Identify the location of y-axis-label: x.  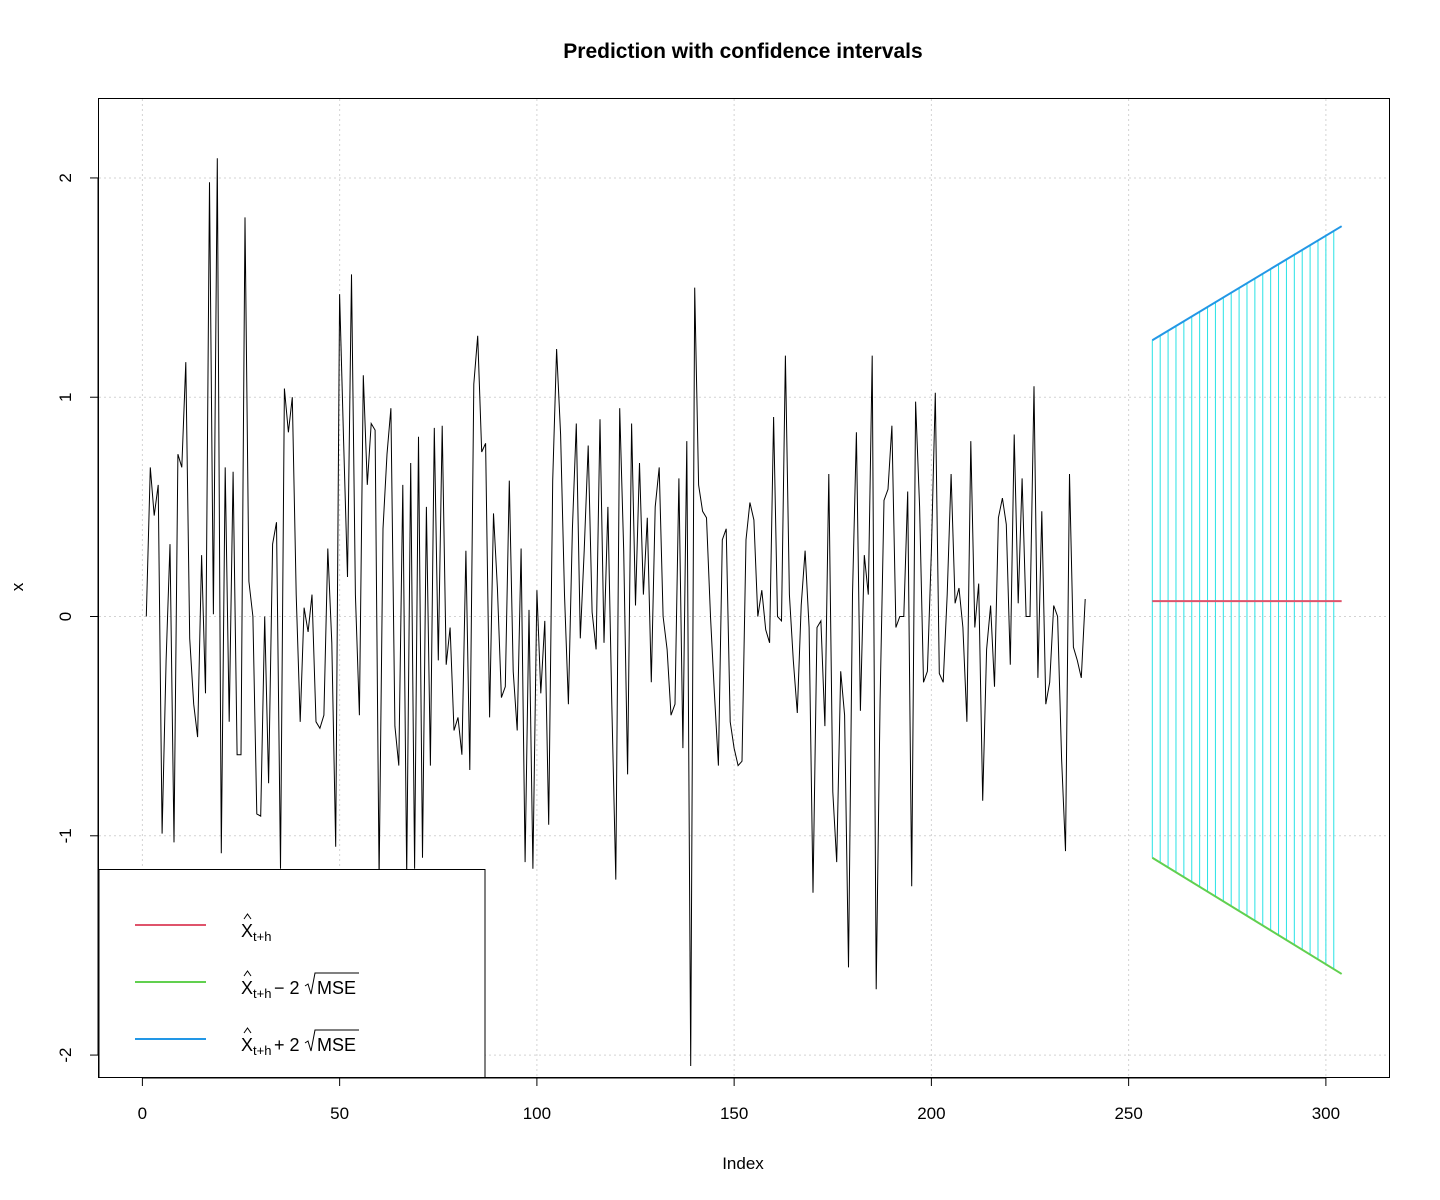
(17, 586).